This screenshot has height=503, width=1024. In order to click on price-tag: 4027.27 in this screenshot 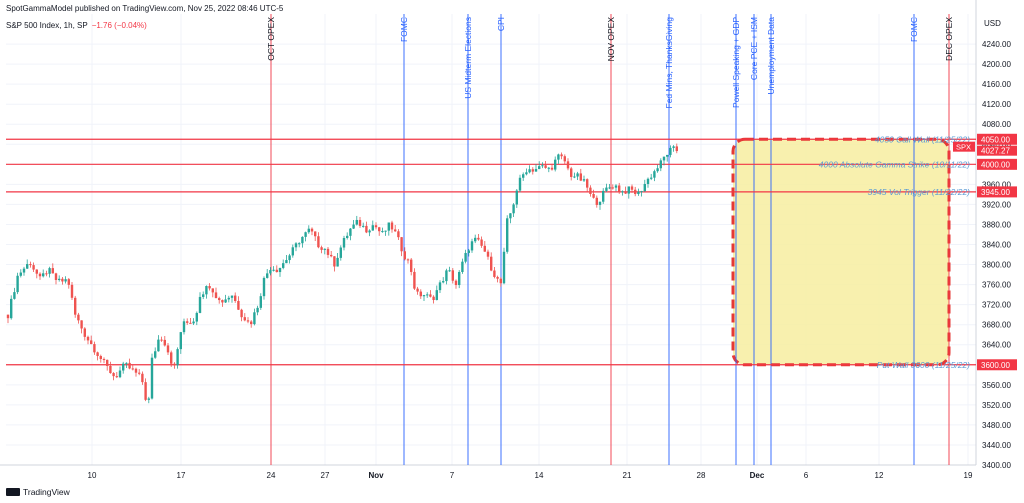, I will do `click(995, 151)`.